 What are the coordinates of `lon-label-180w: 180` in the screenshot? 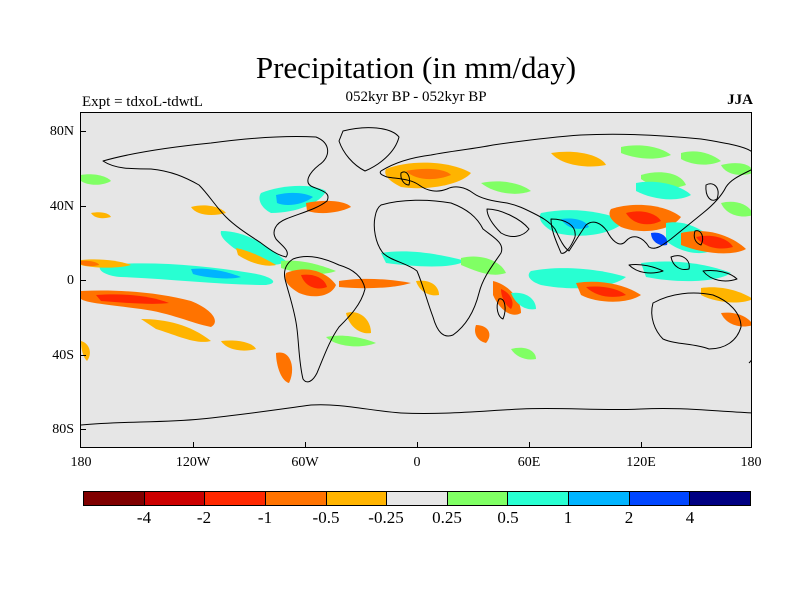 It's located at (81, 462).